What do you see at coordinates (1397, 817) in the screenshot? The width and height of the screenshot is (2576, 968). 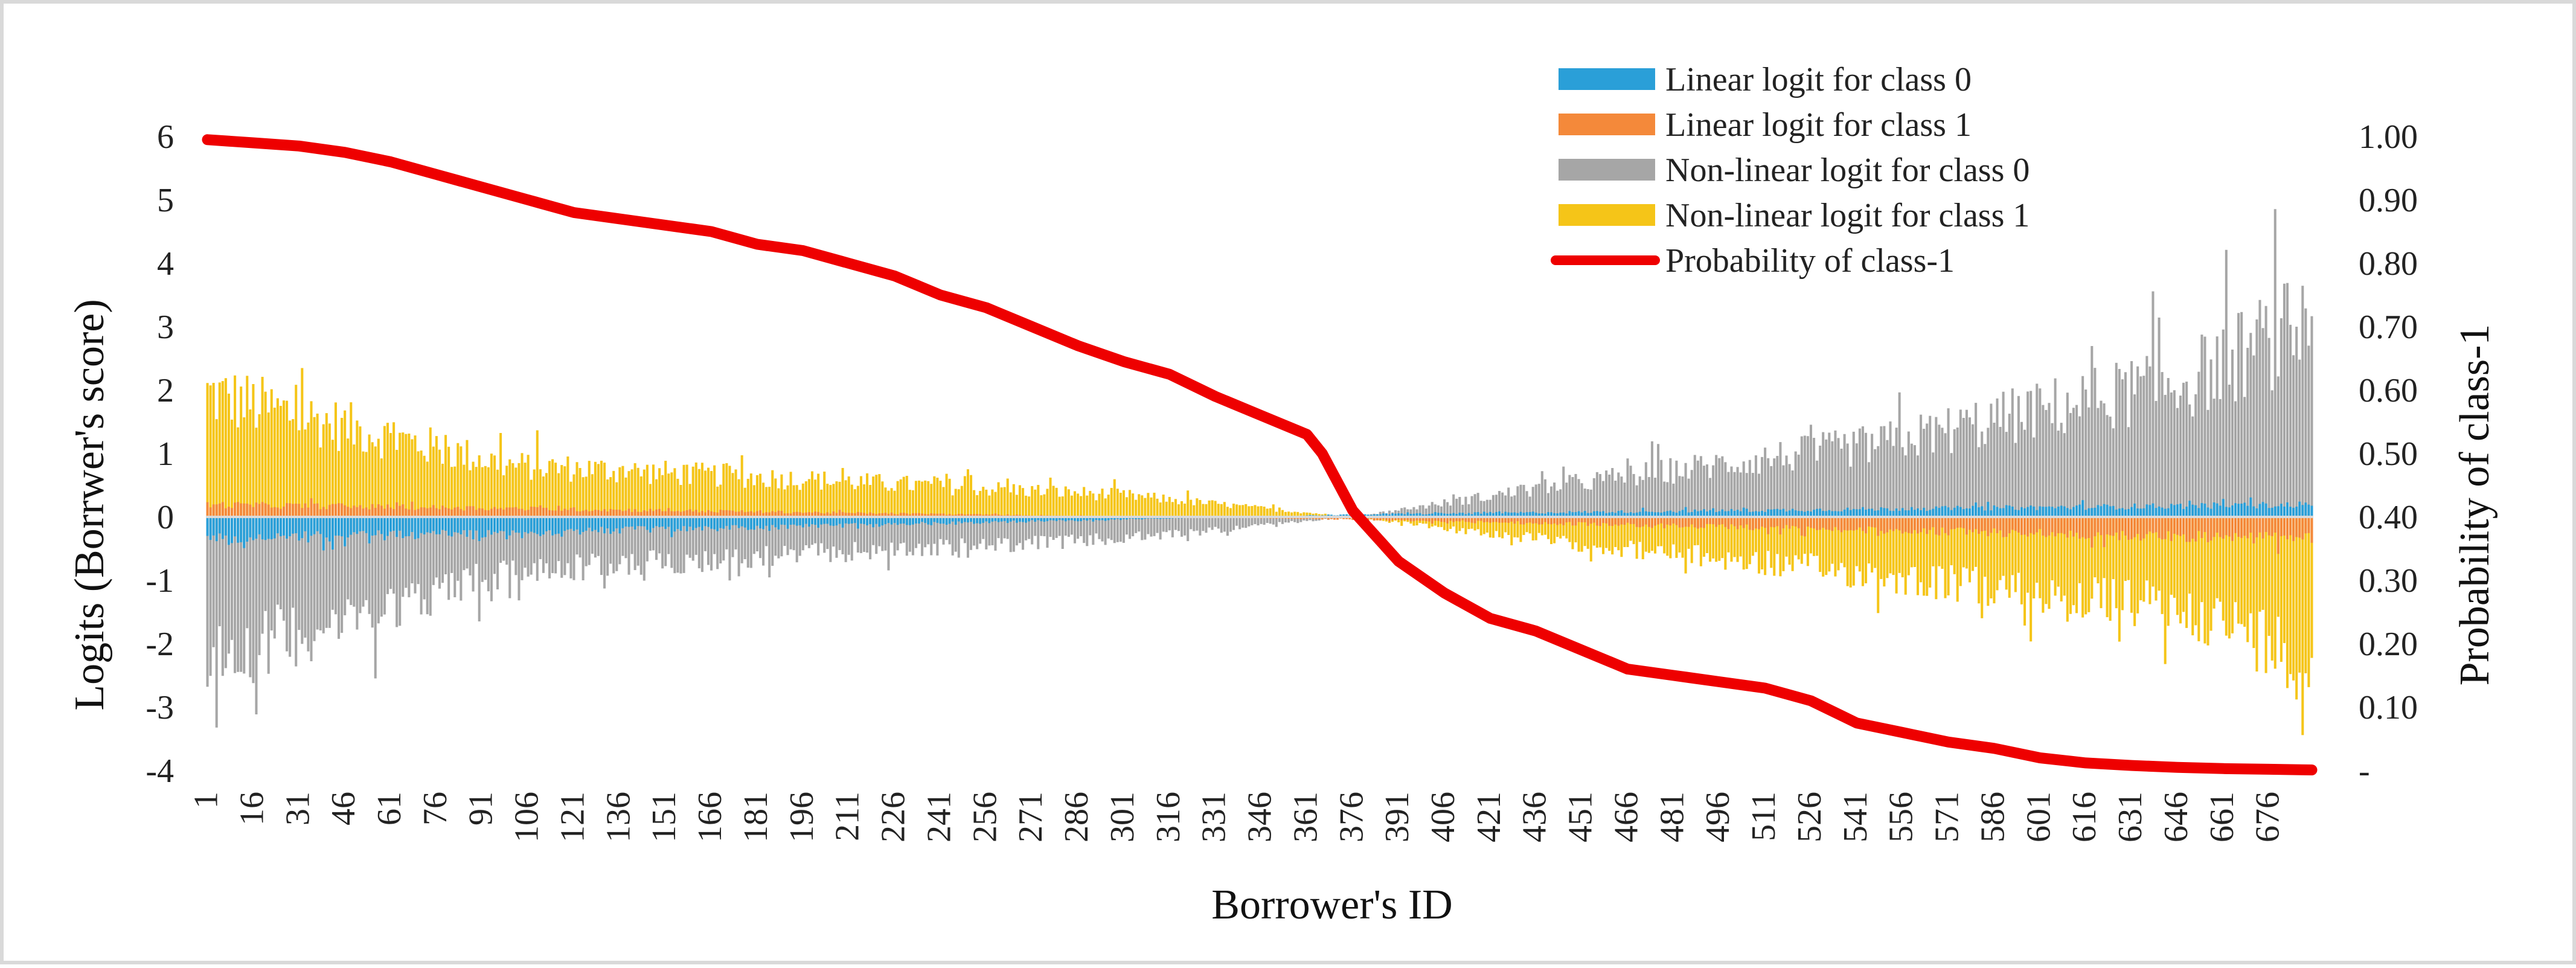 I see `x-tick-label: 391` at bounding box center [1397, 817].